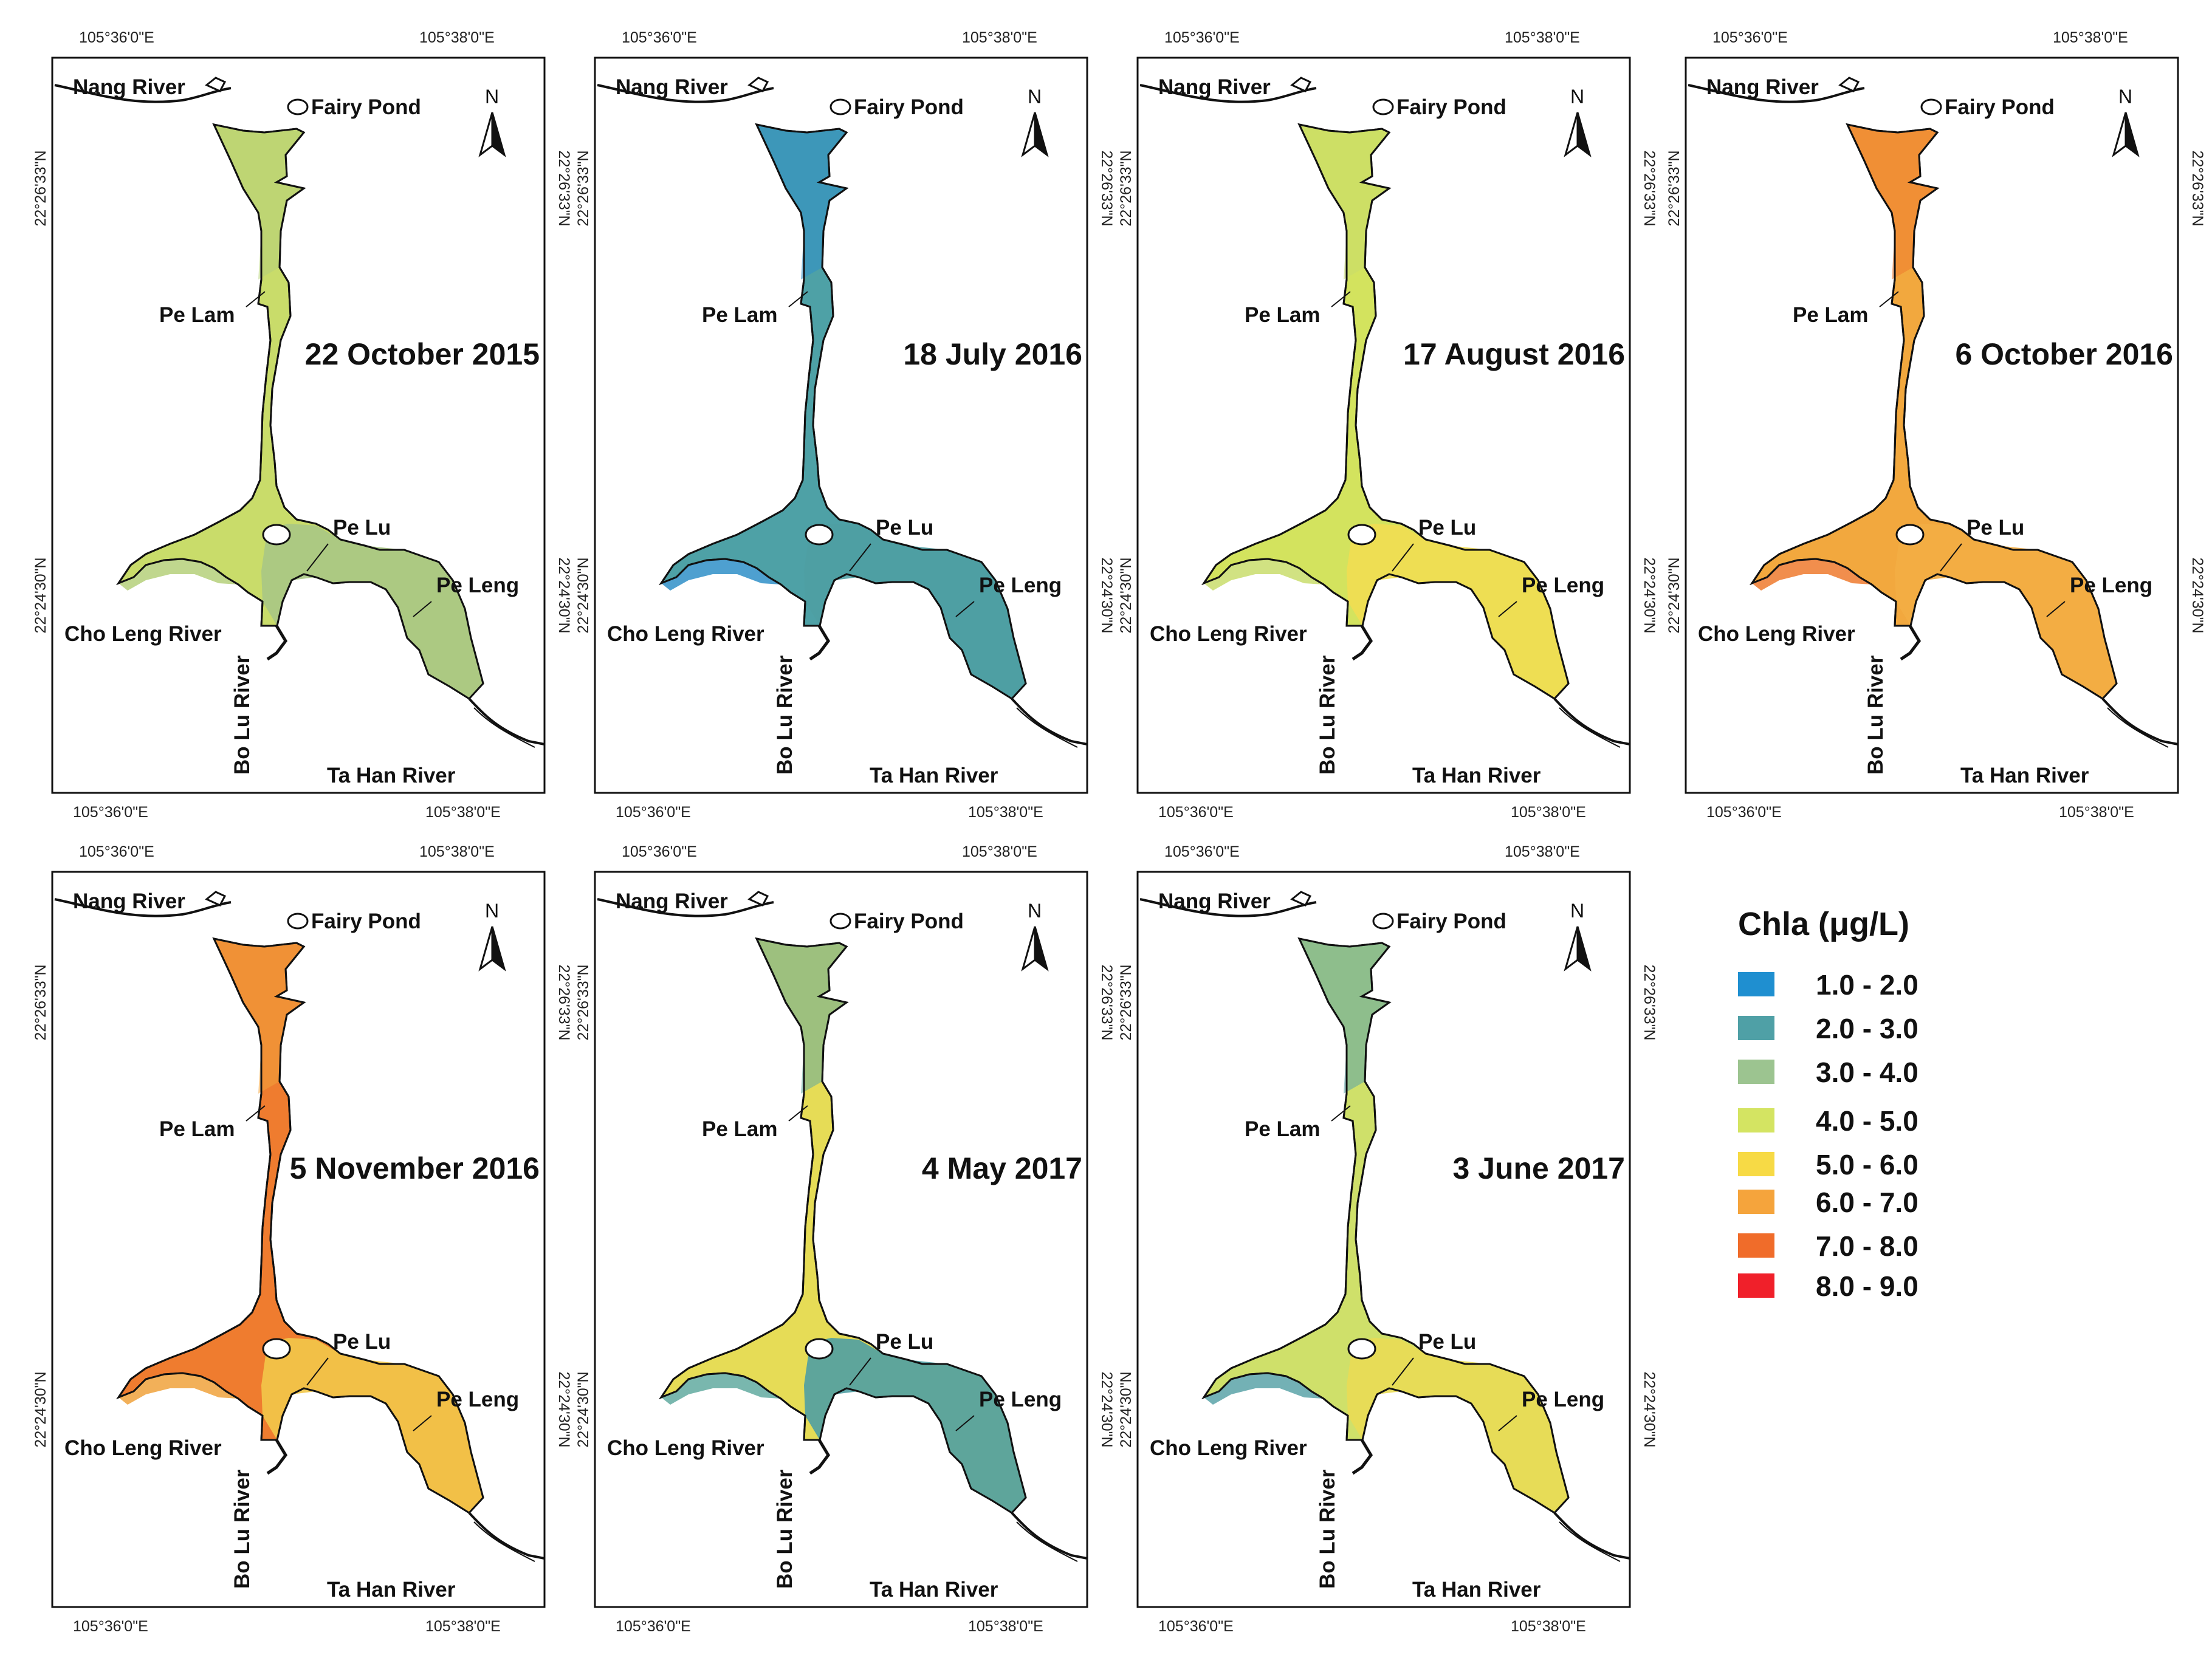  What do you see at coordinates (1514, 354) in the screenshot?
I see `panel-date-title: 17 August 2016` at bounding box center [1514, 354].